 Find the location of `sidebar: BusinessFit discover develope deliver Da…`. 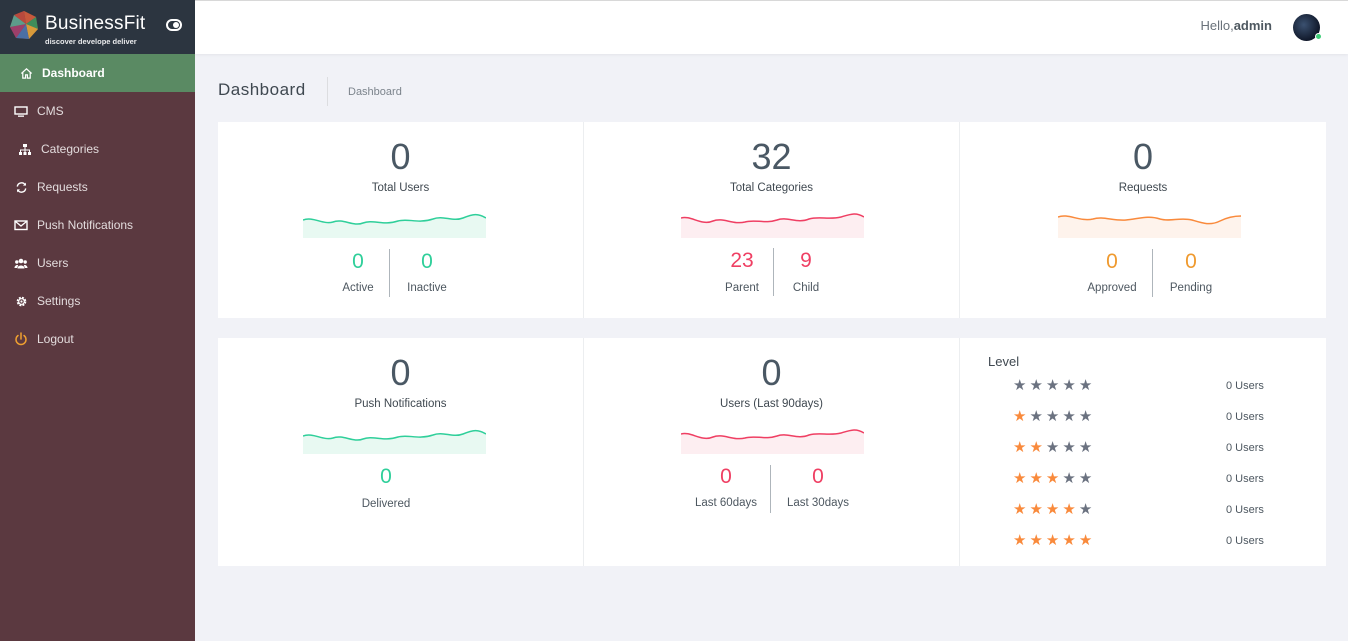

sidebar: BusinessFit discover develope deliver Da… is located at coordinates (97, 320).